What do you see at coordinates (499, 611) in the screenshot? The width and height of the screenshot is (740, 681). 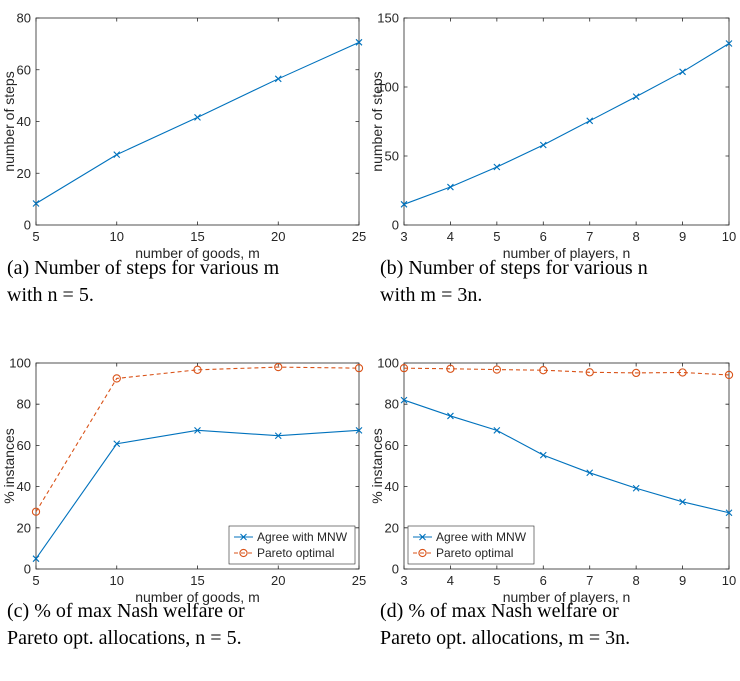 I see `caption-line: (d) % of max Nash welfare or` at bounding box center [499, 611].